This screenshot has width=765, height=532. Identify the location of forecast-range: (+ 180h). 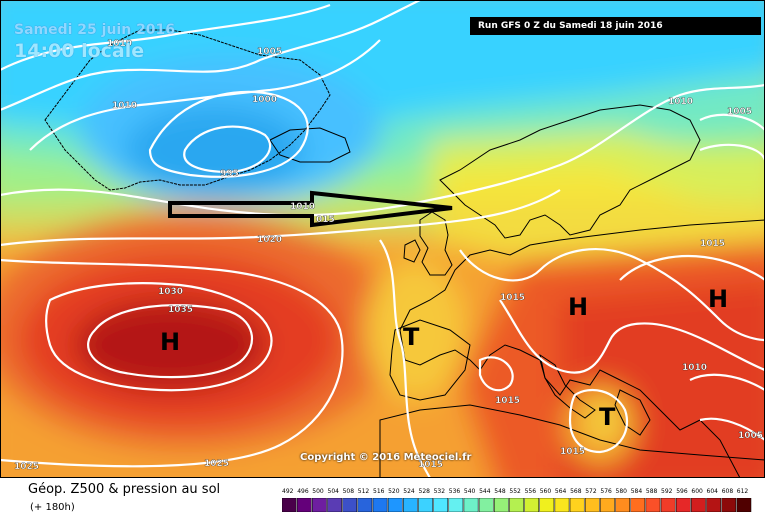
(52, 507).